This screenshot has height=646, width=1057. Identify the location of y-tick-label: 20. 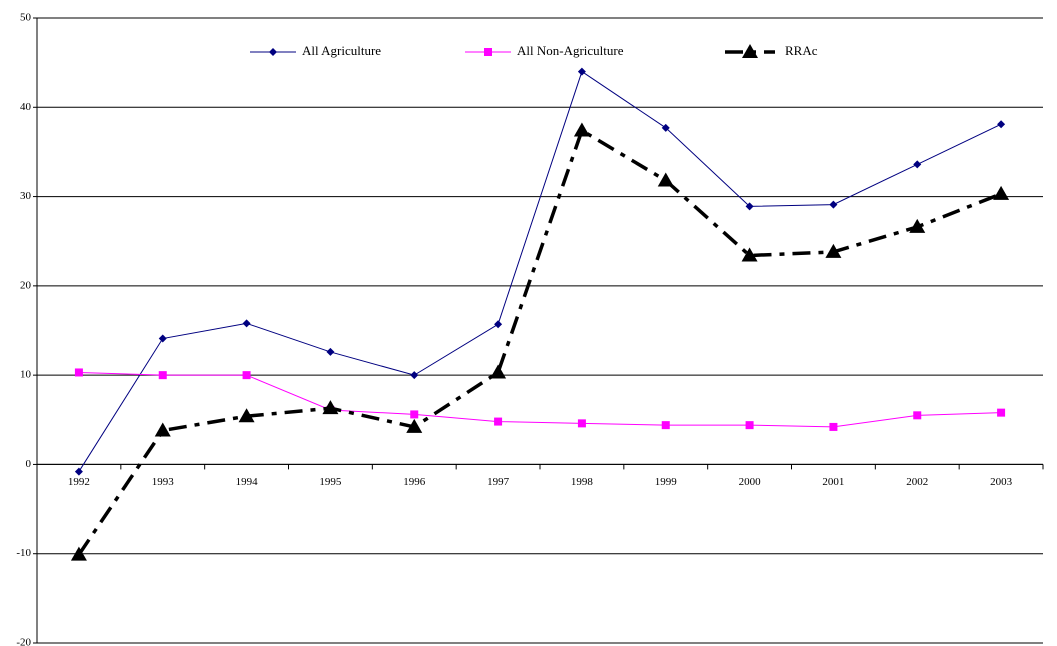
(26, 285).